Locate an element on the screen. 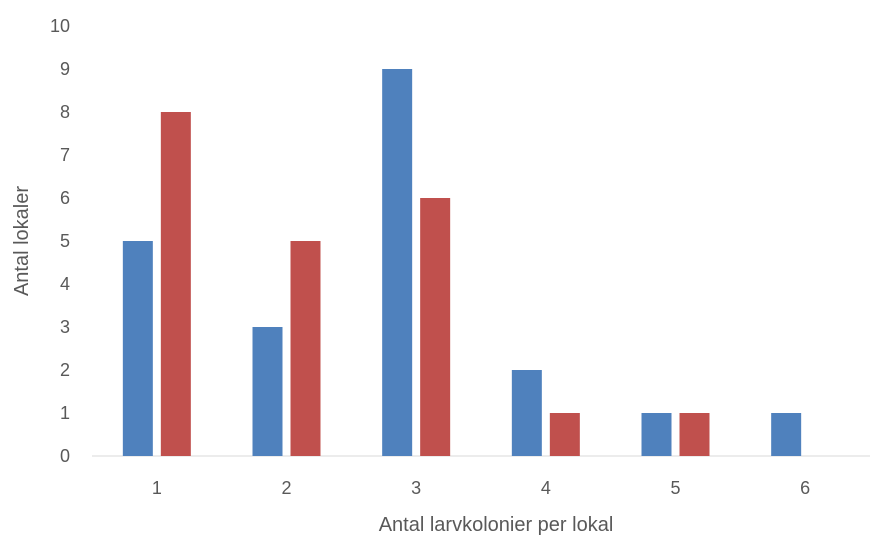 This screenshot has height=539, width=891. x-tick-label: 5 is located at coordinates (675, 488).